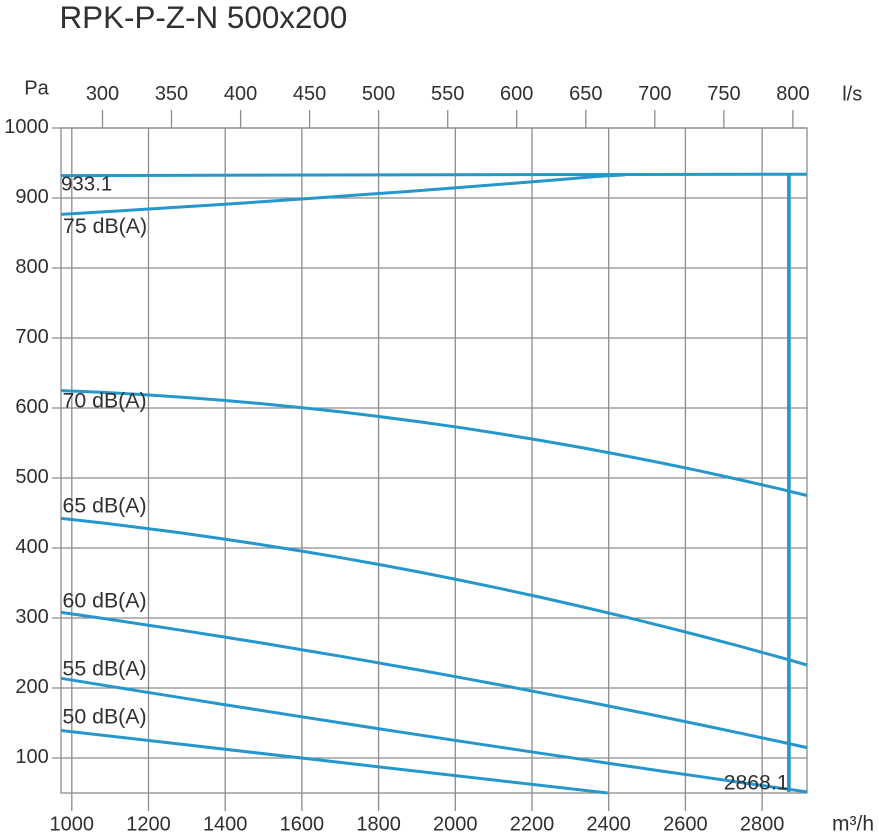 Image resolution: width=879 pixels, height=837 pixels. Describe the element at coordinates (762, 825) in the screenshot. I see `svg-text: 2800` at that location.